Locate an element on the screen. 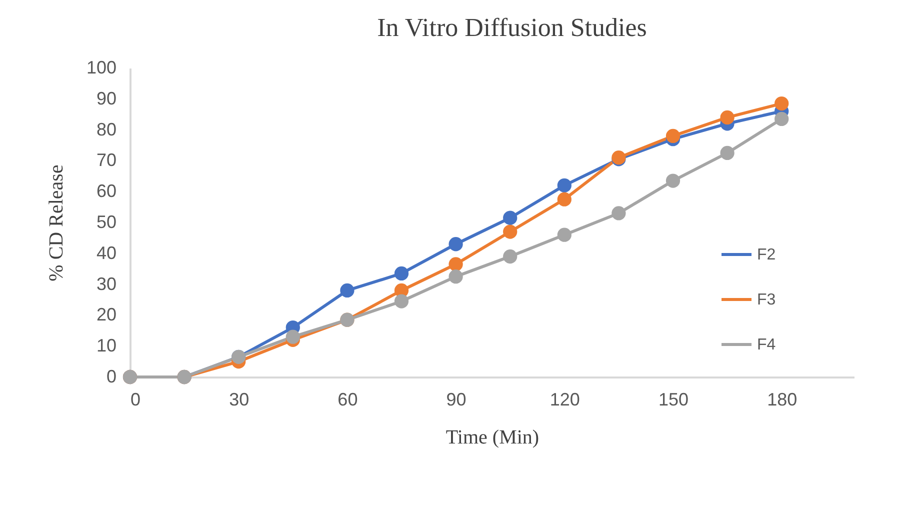 The width and height of the screenshot is (898, 530). legend-label: F3 is located at coordinates (766, 300).